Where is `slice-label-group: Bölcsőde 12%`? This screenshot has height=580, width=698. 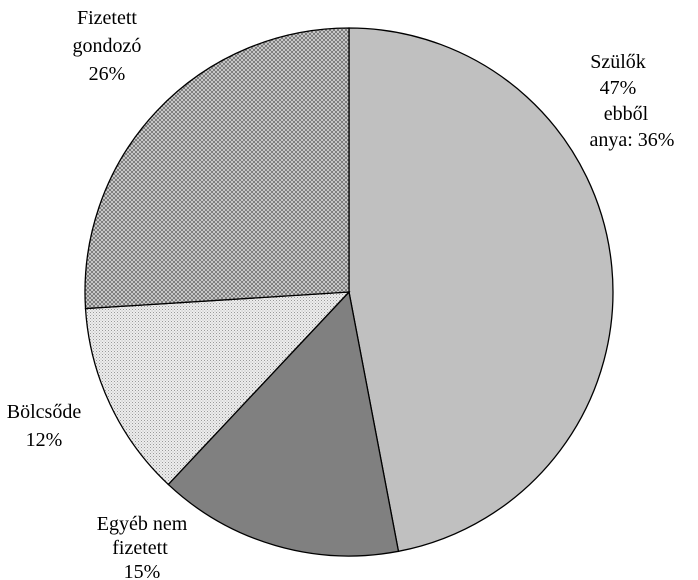
slice-label-group: Bölcsőde 12% is located at coordinates (44, 426).